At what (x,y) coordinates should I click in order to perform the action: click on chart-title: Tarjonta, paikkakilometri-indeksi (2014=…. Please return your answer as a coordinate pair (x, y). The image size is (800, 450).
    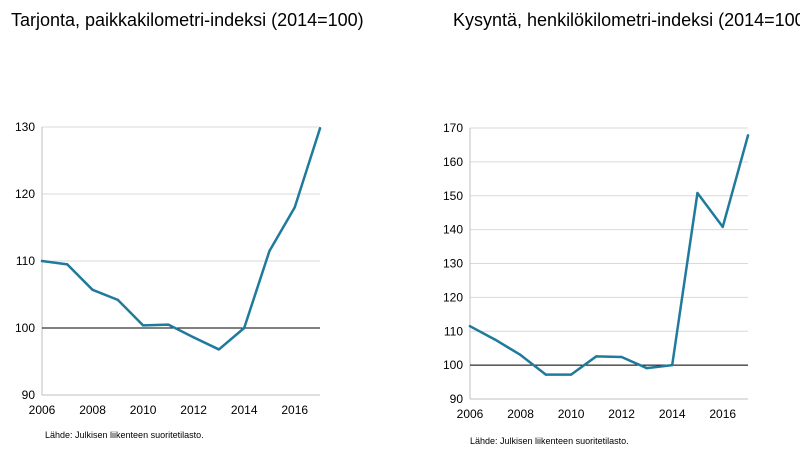
    Looking at the image, I should click on (187, 20).